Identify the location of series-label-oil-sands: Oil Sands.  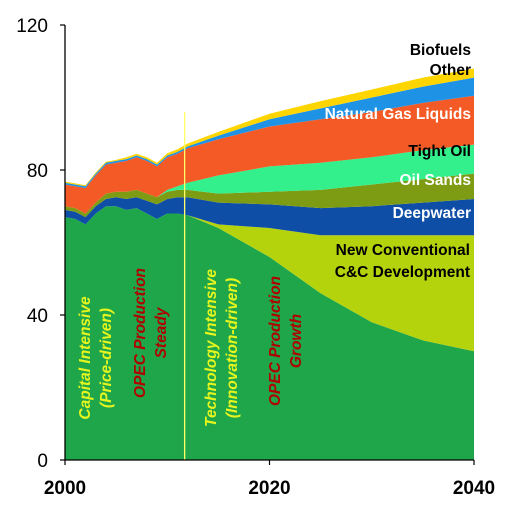
(436, 180).